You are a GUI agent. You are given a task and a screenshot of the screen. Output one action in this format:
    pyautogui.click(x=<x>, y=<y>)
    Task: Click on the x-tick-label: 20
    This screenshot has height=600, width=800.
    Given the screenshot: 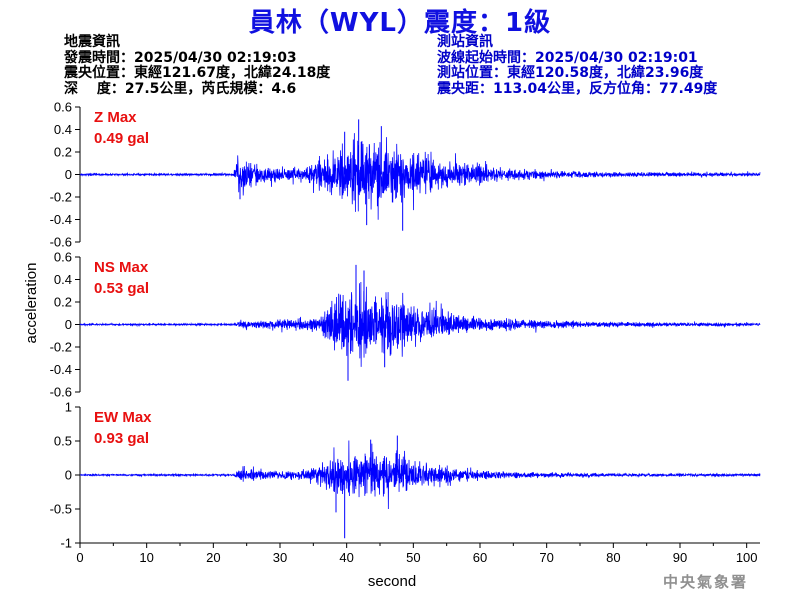 What is the action you would take?
    pyautogui.click(x=213, y=557)
    